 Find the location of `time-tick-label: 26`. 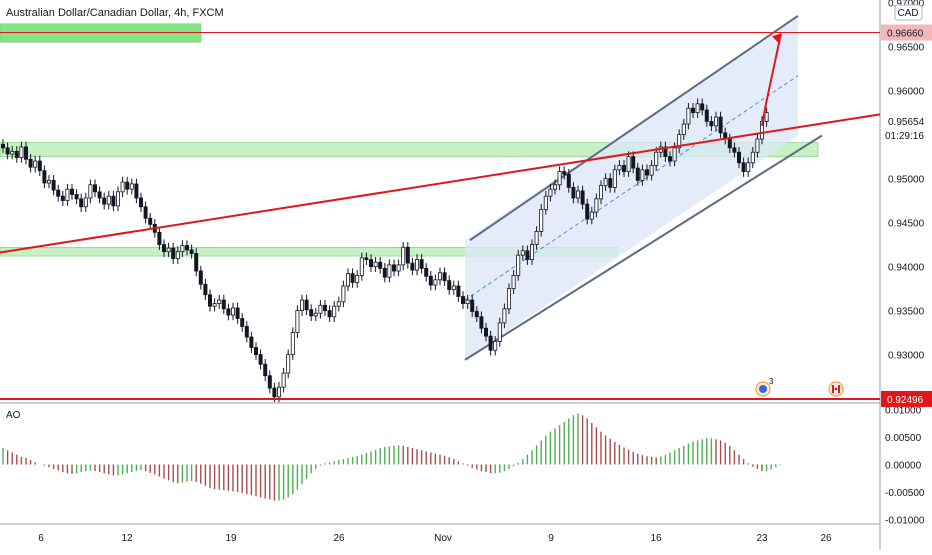

time-tick-label: 26 is located at coordinates (339, 538).